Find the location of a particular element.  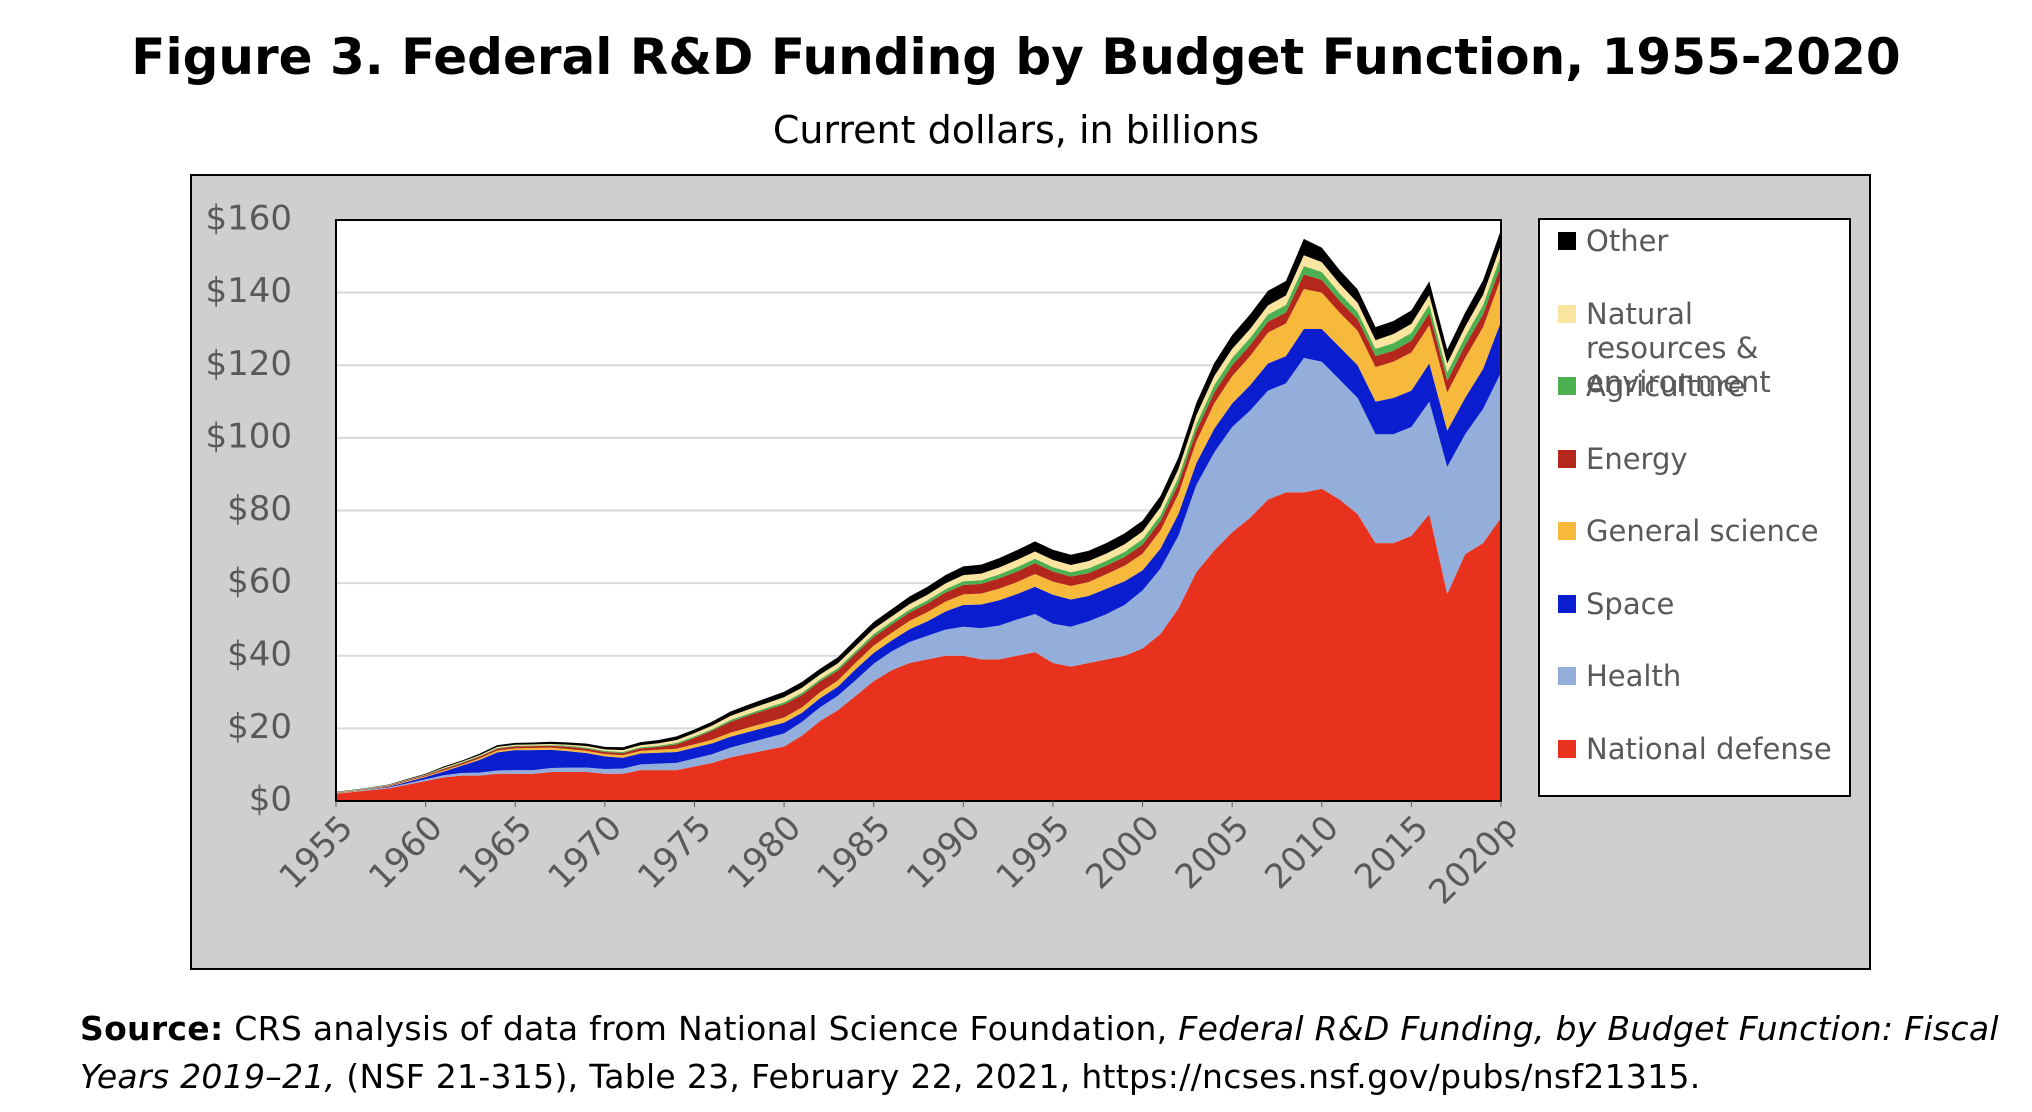

y-tick-label: $60 is located at coordinates (259, 582).